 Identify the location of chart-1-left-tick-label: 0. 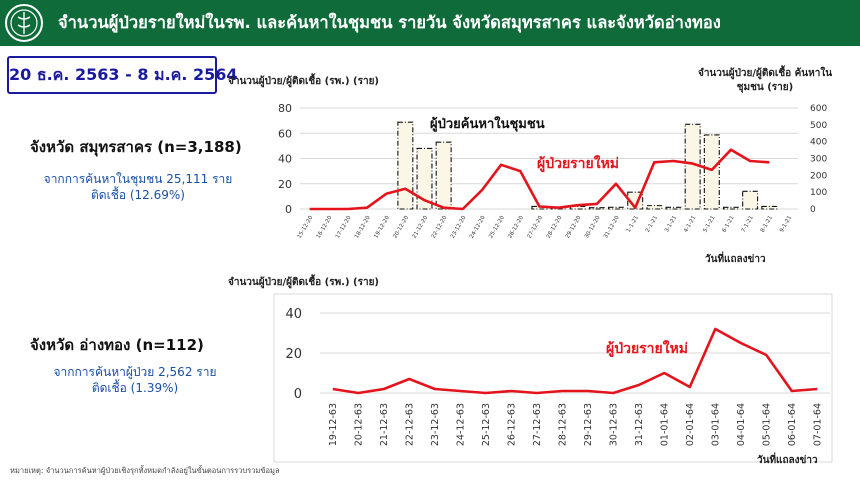
(288, 209).